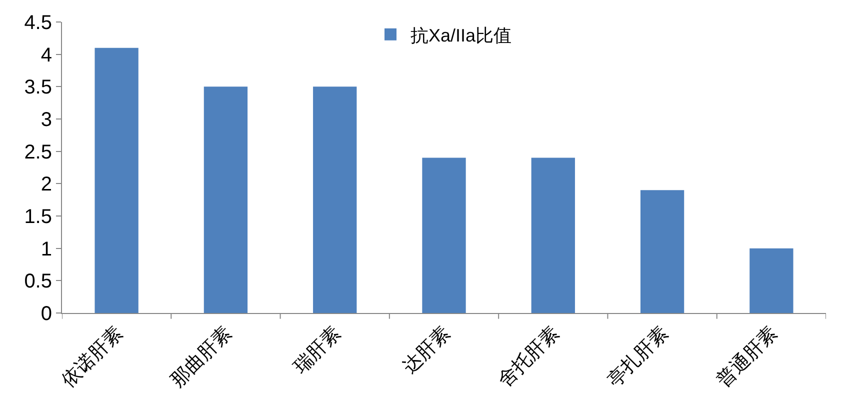 The height and width of the screenshot is (405, 846). I want to click on y-tick-label: 4.5, so click(38, 23).